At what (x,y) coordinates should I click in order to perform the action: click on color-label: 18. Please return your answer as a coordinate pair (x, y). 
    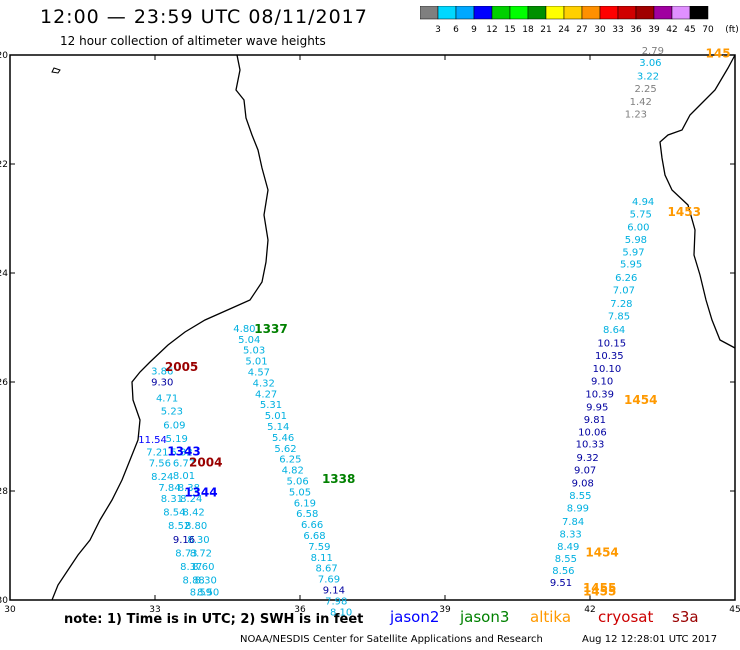
    Looking at the image, I should click on (528, 30).